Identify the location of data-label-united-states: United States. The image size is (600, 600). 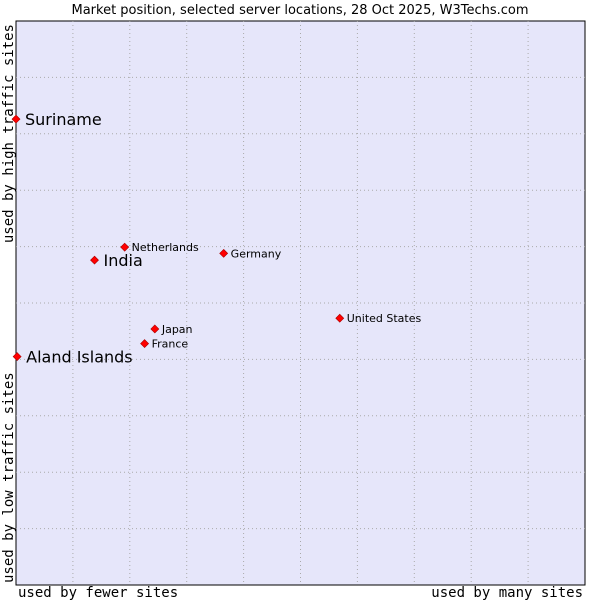
(384, 318).